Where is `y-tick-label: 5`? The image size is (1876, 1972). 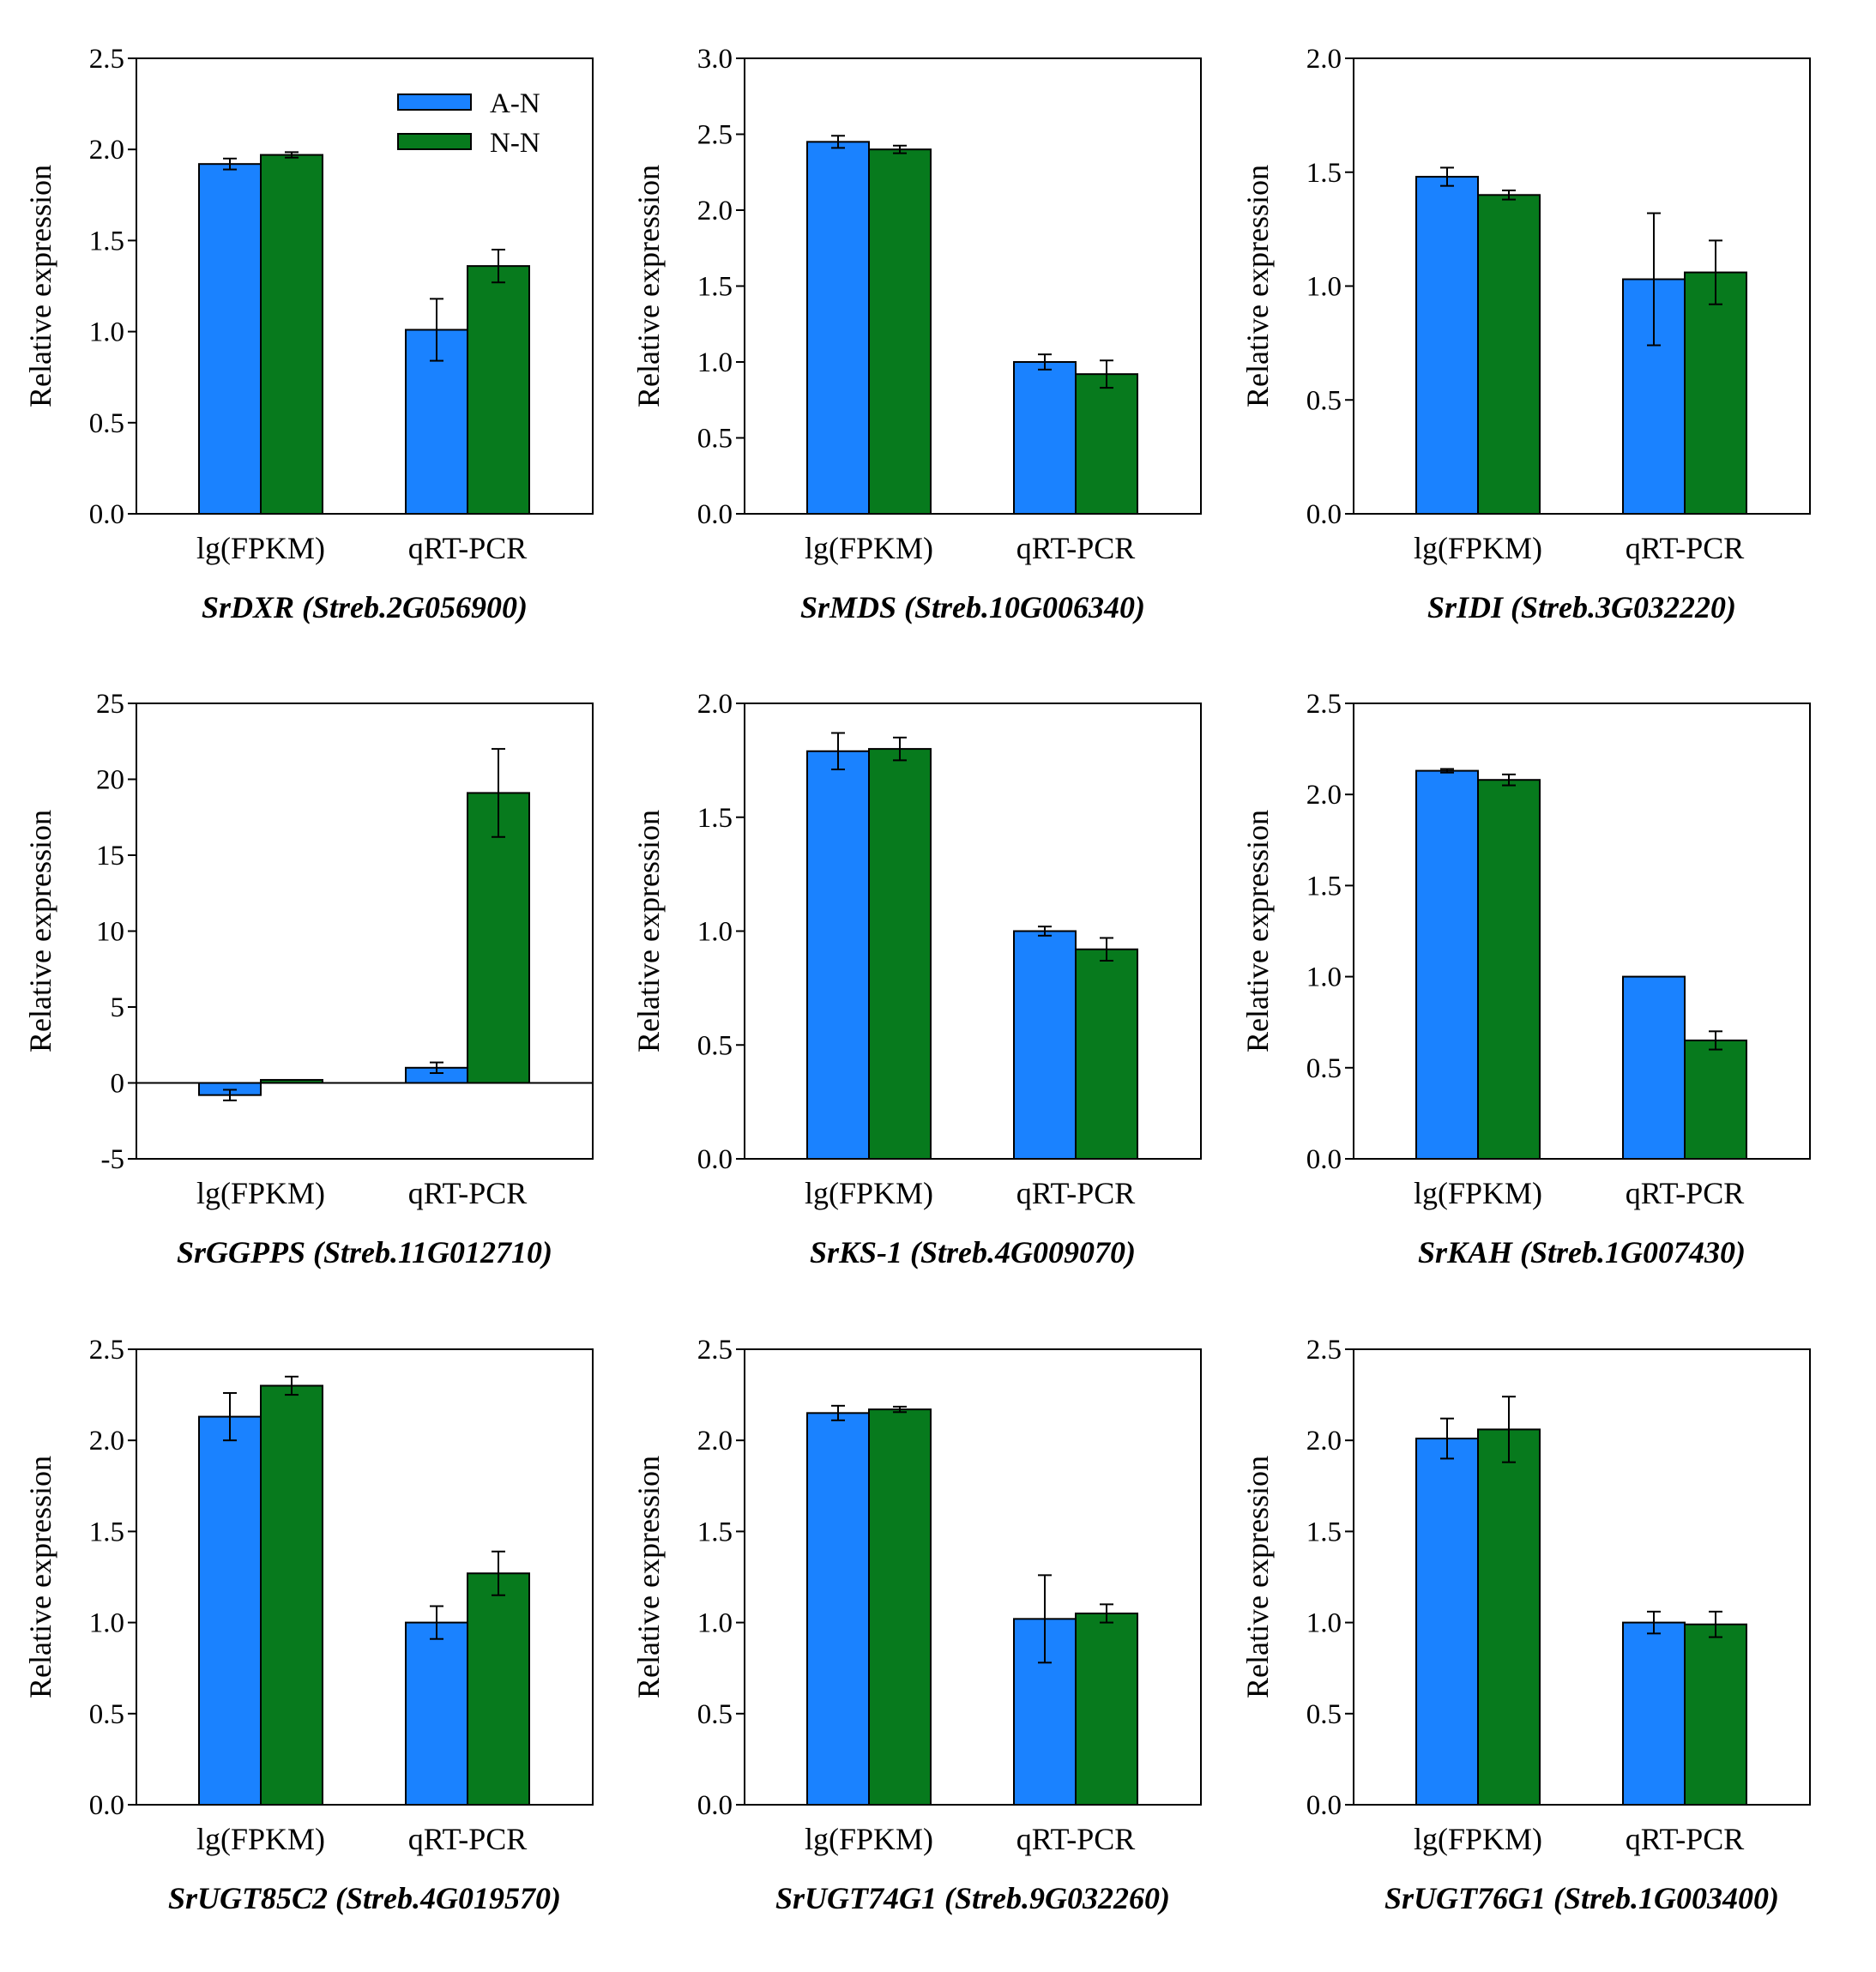 y-tick-label: 5 is located at coordinates (118, 1007).